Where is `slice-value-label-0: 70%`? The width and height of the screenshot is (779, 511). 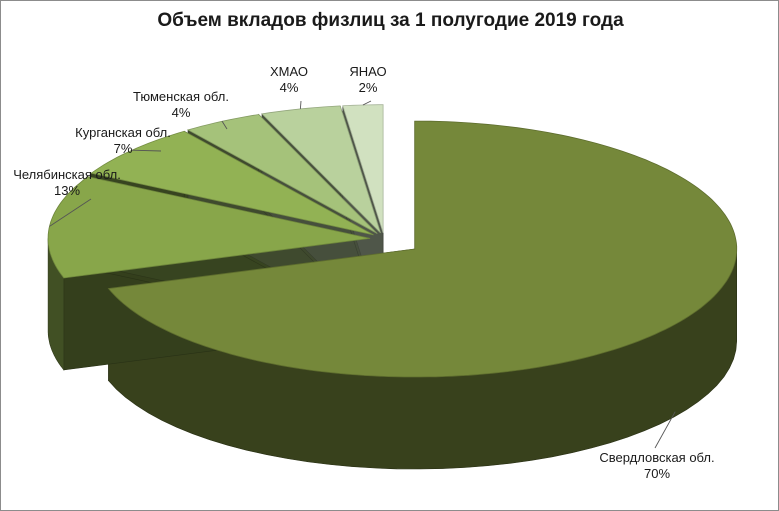 slice-value-label-0: 70% is located at coordinates (657, 473).